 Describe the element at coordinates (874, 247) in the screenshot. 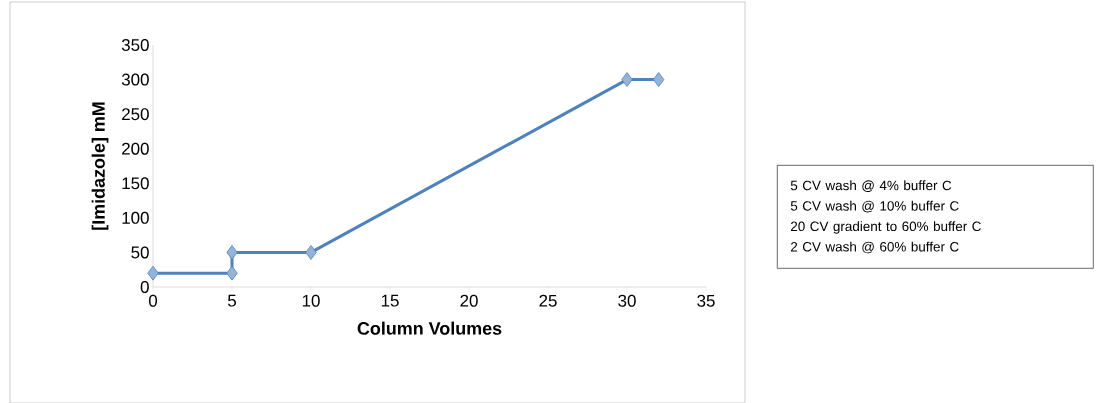

I see `text: 2 CV wash @ 60% buffer C` at that location.